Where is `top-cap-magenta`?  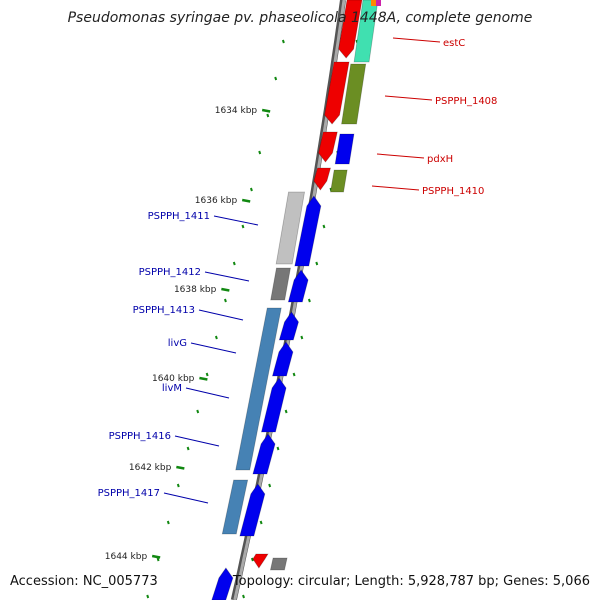 top-cap-magenta is located at coordinates (378, 3).